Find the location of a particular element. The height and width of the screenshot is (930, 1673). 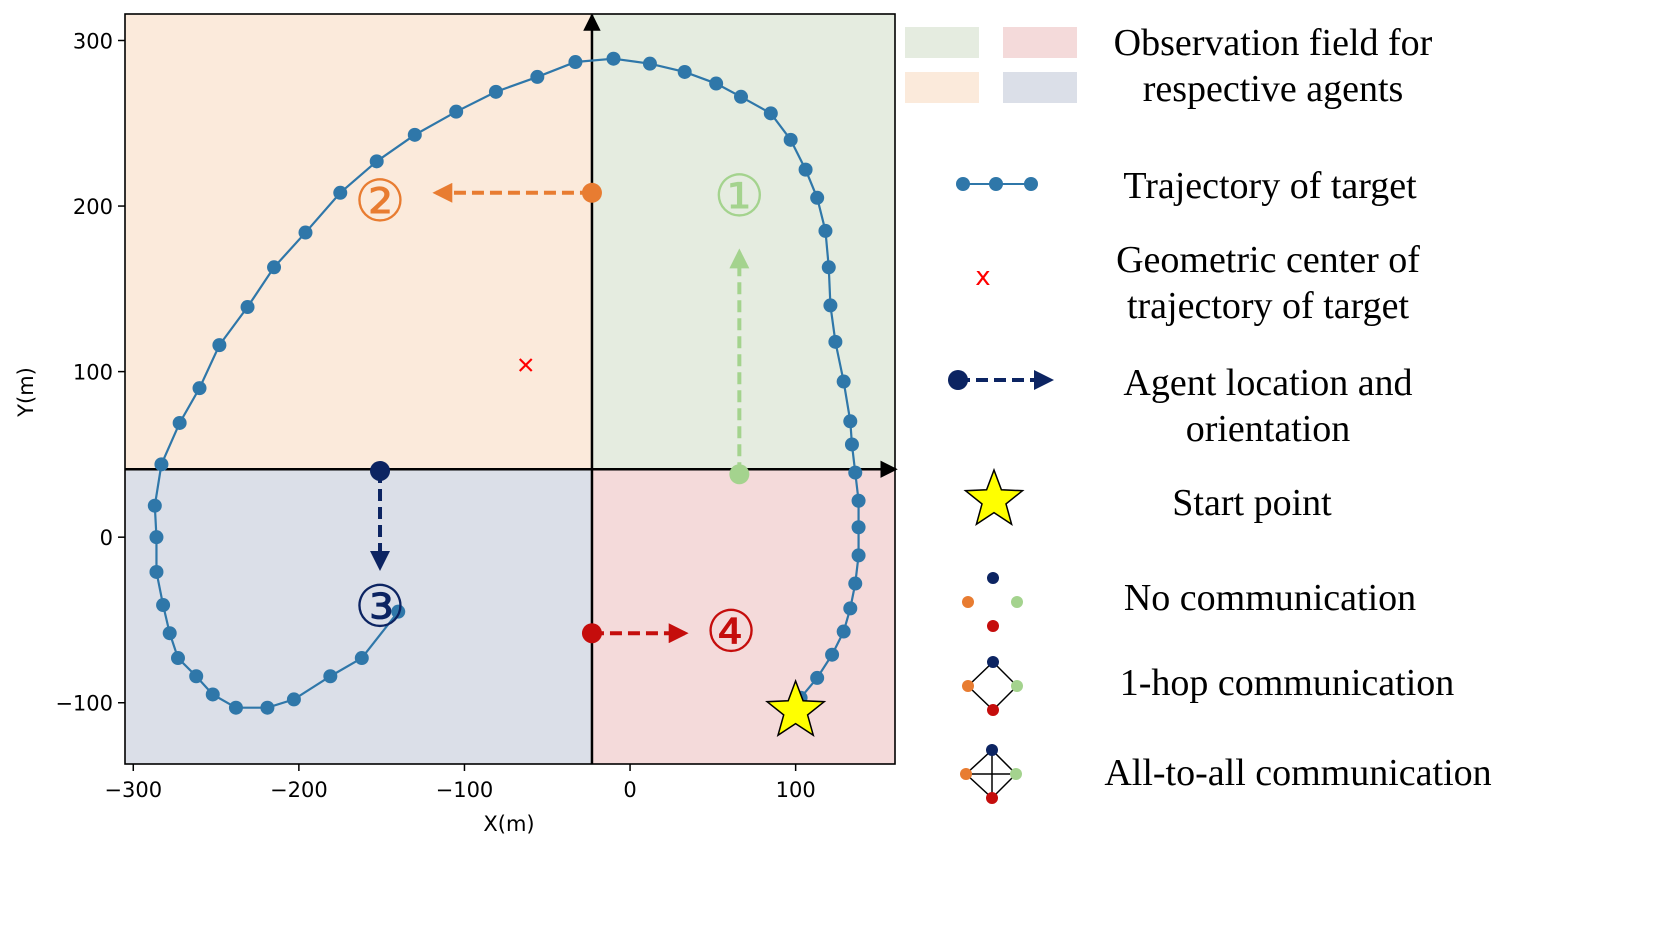

trajectory-center-marker is located at coordinates (525, 365).